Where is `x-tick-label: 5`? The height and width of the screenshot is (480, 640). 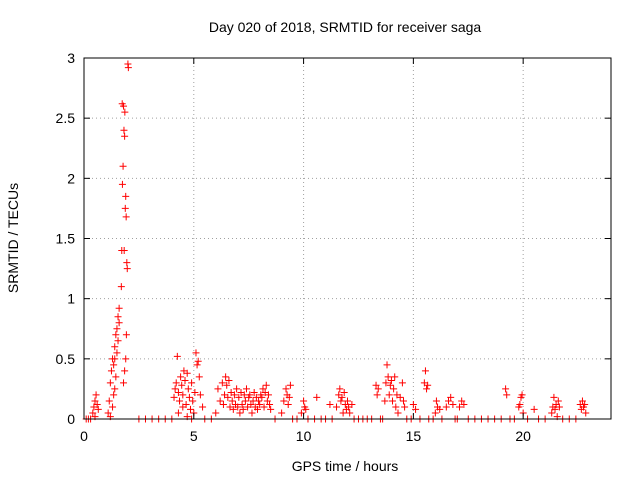
x-tick-label: 5 is located at coordinates (194, 436).